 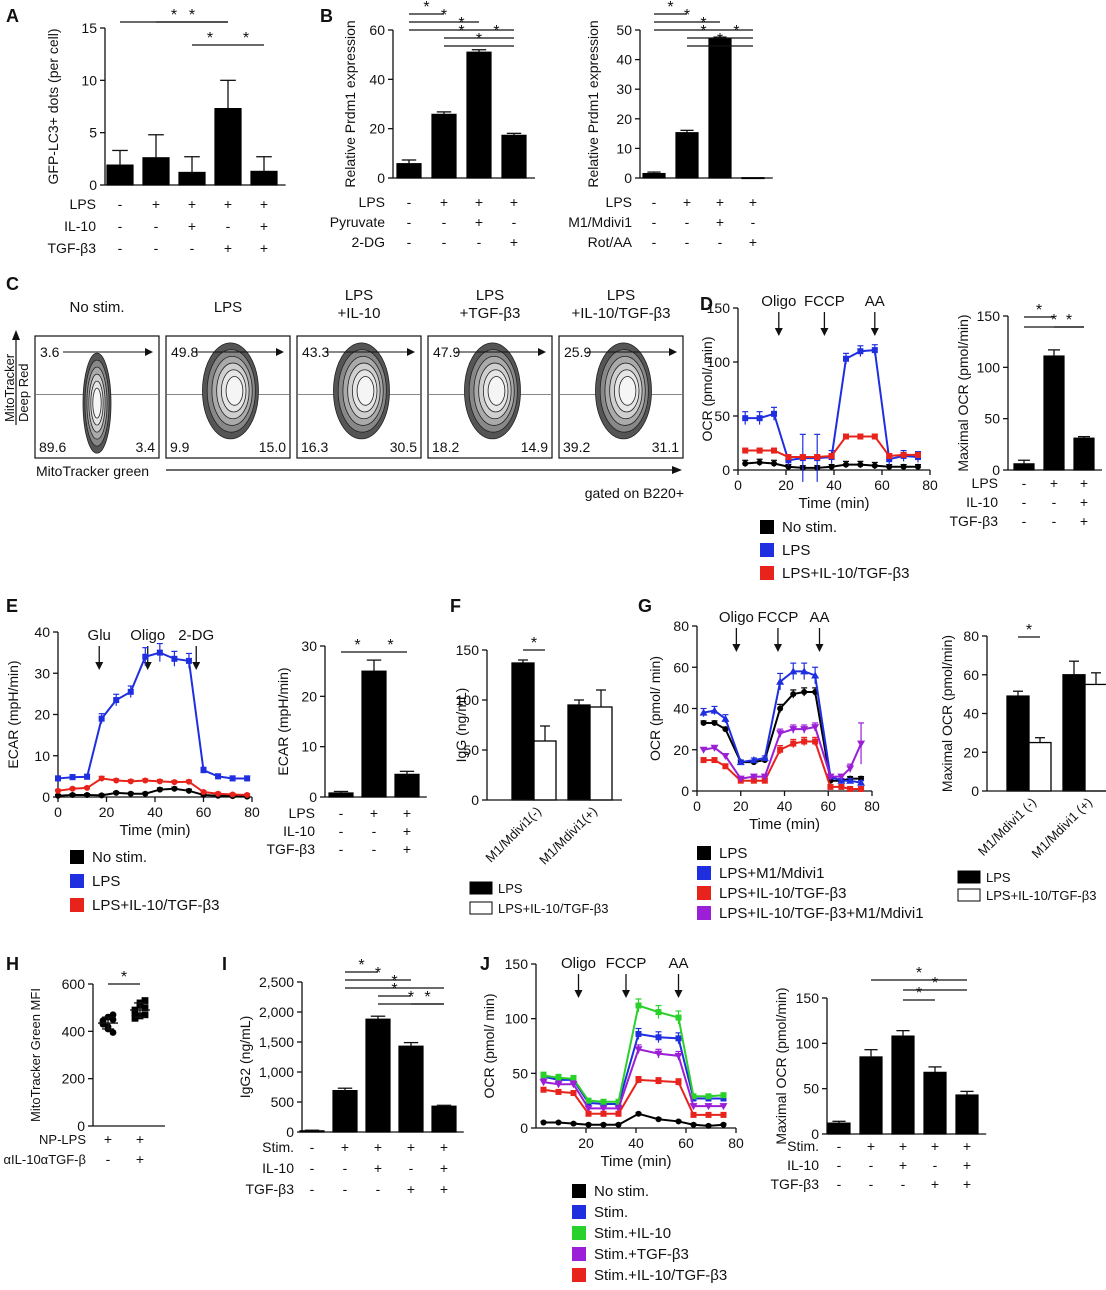 I want to click on annotation-label: AA, so click(x=875, y=301).